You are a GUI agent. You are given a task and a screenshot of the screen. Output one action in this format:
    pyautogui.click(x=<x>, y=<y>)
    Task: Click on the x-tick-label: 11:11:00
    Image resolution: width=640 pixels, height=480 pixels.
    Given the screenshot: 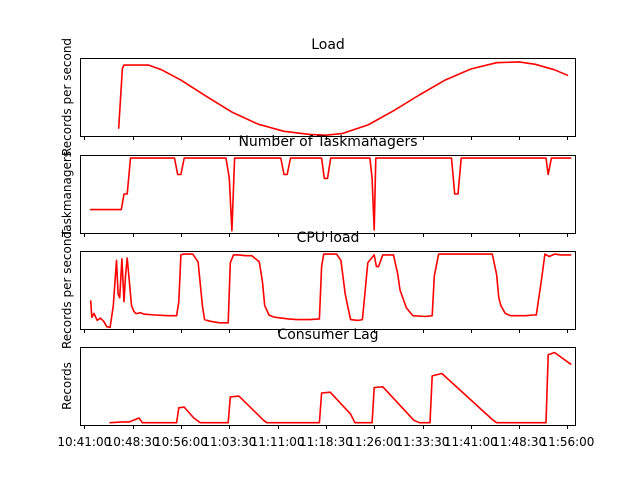 What is the action you would take?
    pyautogui.click(x=278, y=442)
    